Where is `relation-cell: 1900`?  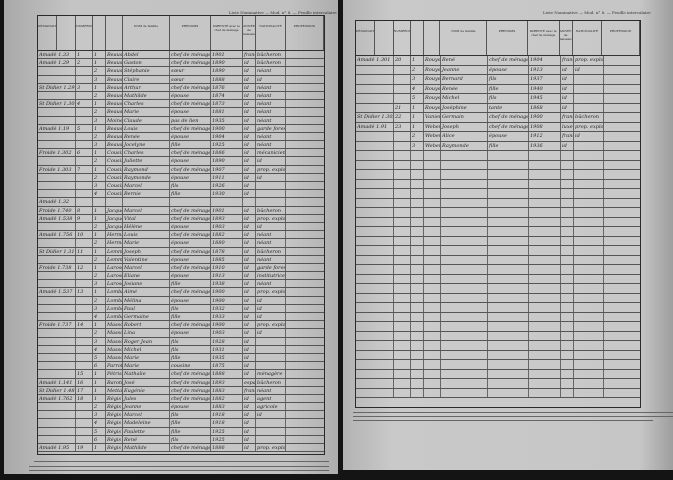
relation-cell: 1900 is located at coordinates (545, 117).